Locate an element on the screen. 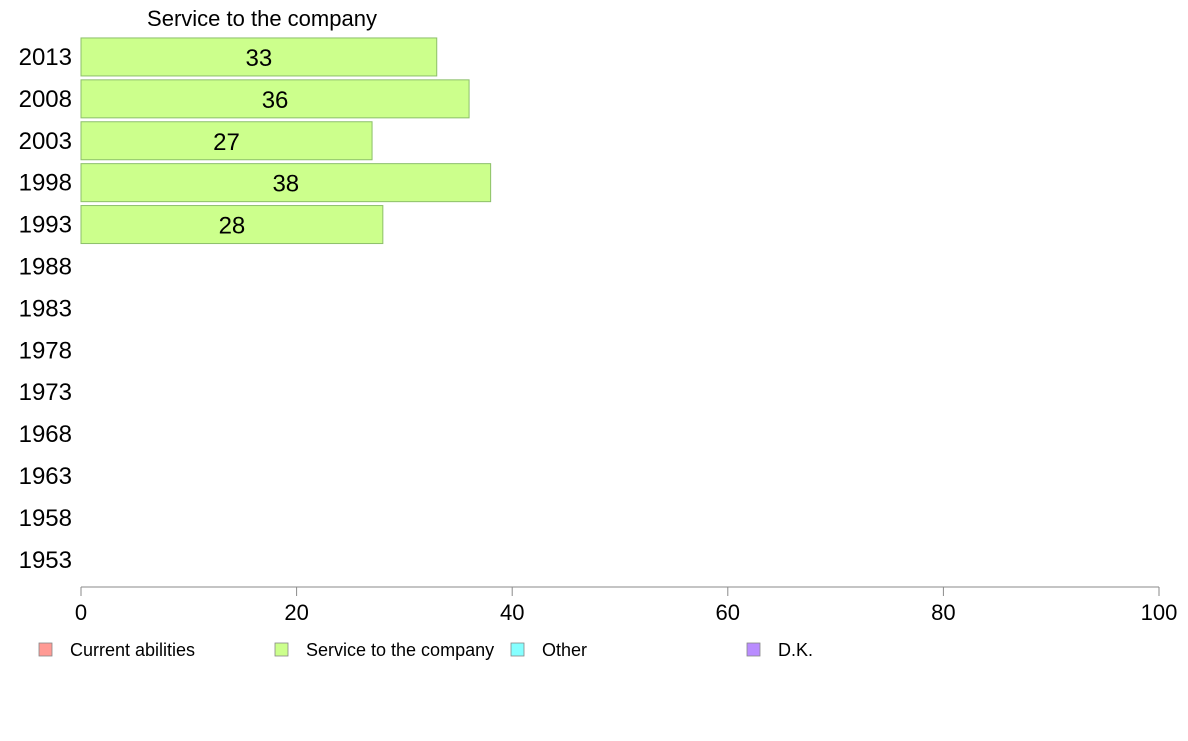 This screenshot has height=741, width=1188. x-tick-label: 80 is located at coordinates (943, 612).